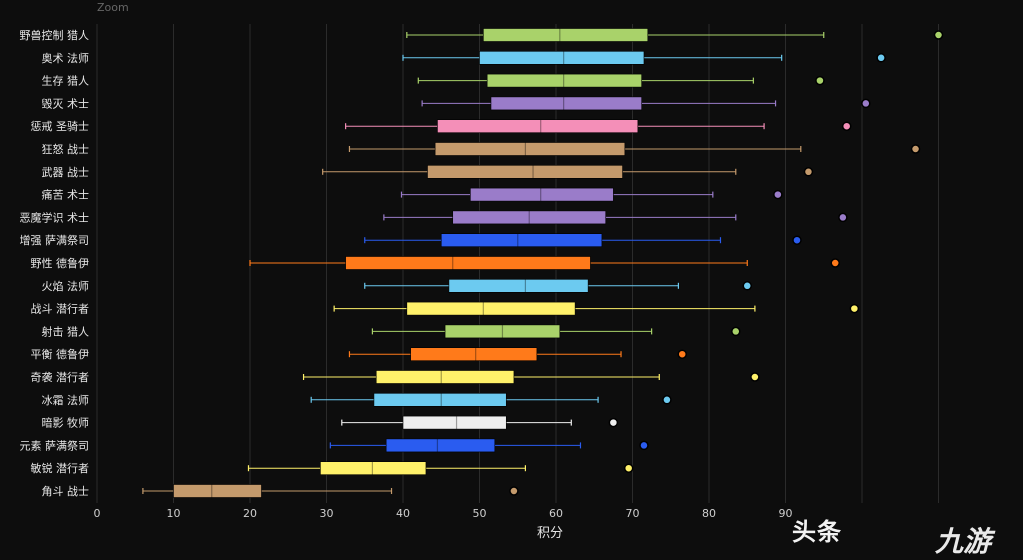 The width and height of the screenshot is (1023, 560). I want to click on y-category-label: 射击 猎人, so click(66, 331).